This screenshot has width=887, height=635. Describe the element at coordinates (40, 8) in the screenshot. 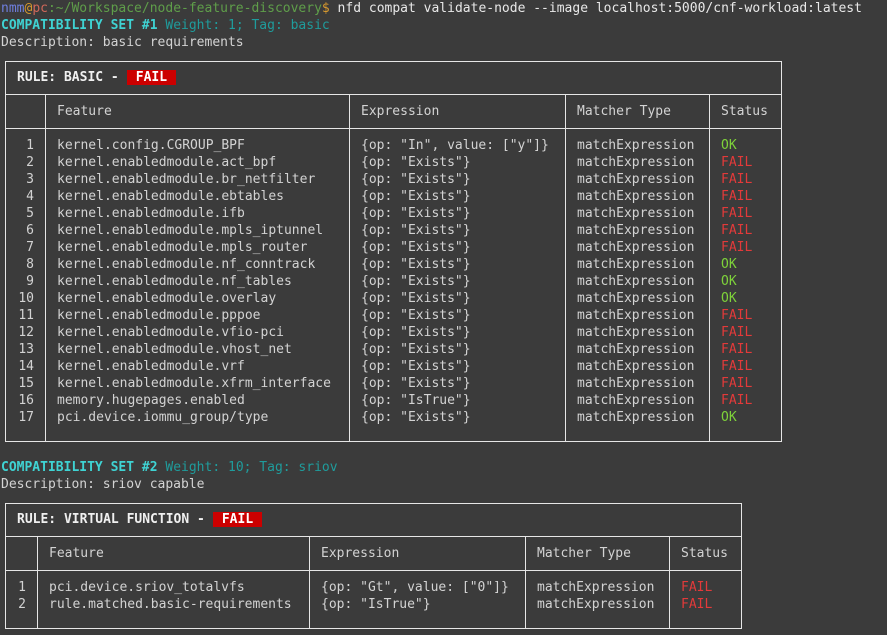

I see `prompt-host: pc` at that location.